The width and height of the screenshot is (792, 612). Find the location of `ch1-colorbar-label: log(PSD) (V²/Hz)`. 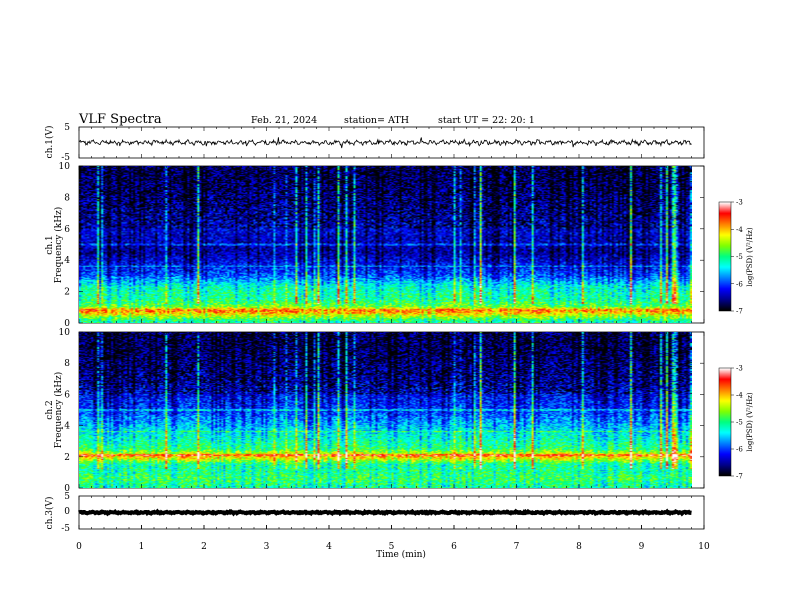

ch1-colorbar-label: log(PSD) (V²/Hz) is located at coordinates (750, 256).